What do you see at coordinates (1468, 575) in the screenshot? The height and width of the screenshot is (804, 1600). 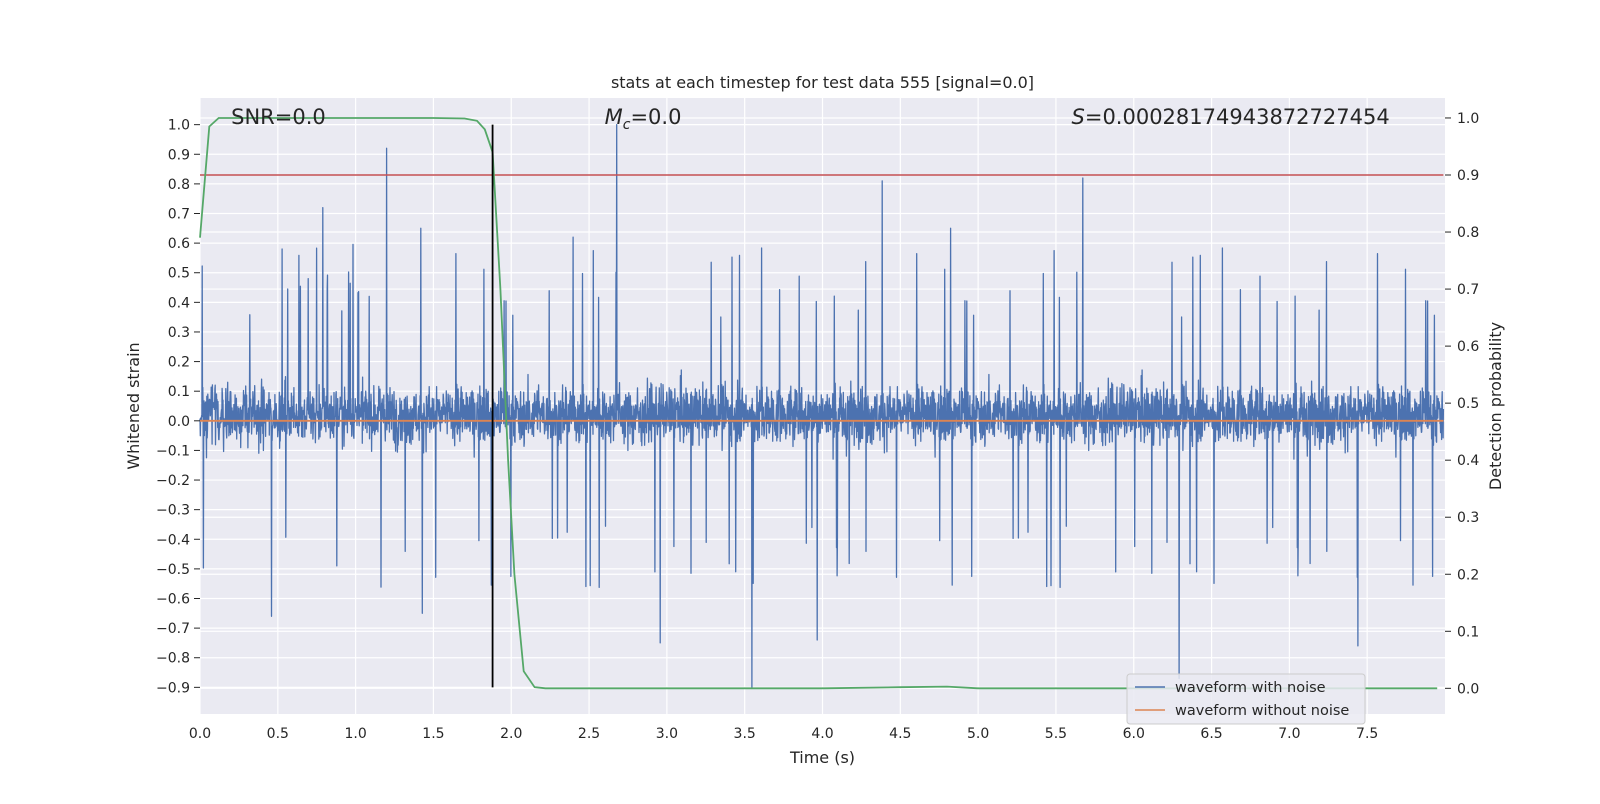 I see `y-right-tick-label: 0.2` at bounding box center [1468, 575].